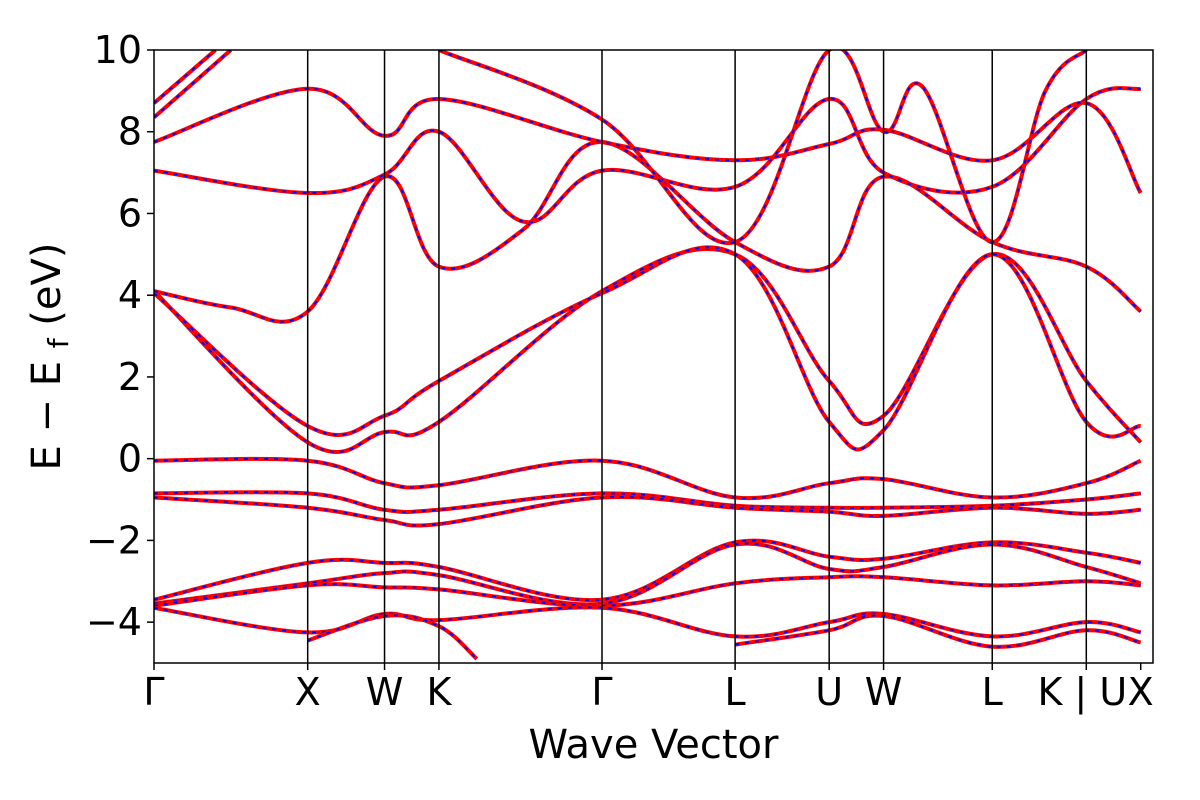 The image size is (1200, 800). Describe the element at coordinates (308, 692) in the screenshot. I see `x-tick-label-1: X` at that location.